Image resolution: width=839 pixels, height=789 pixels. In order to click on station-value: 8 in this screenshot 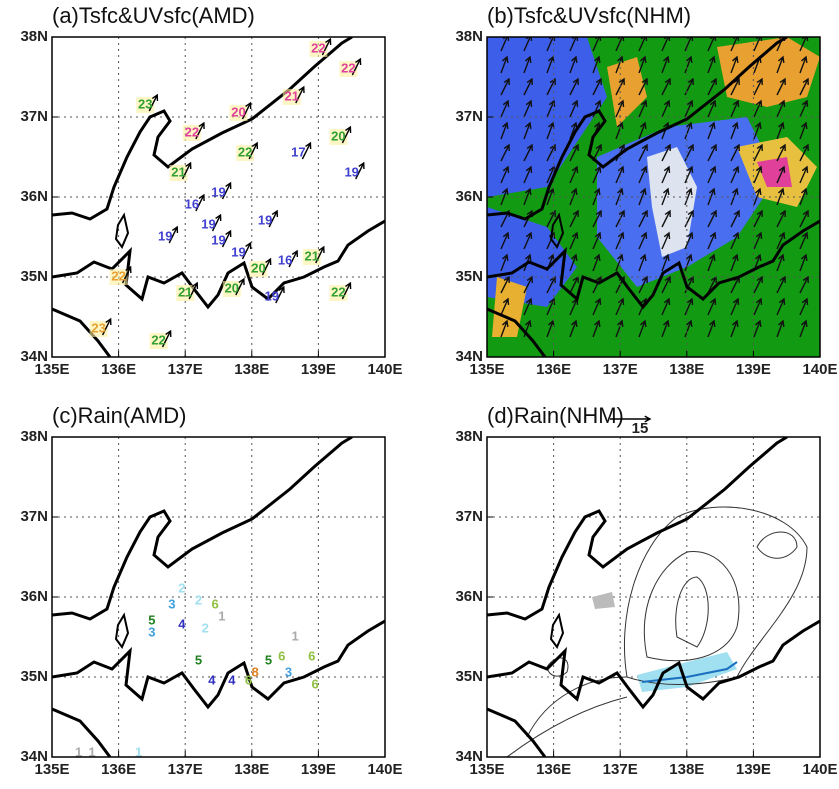, I will do `click(255, 671)`.